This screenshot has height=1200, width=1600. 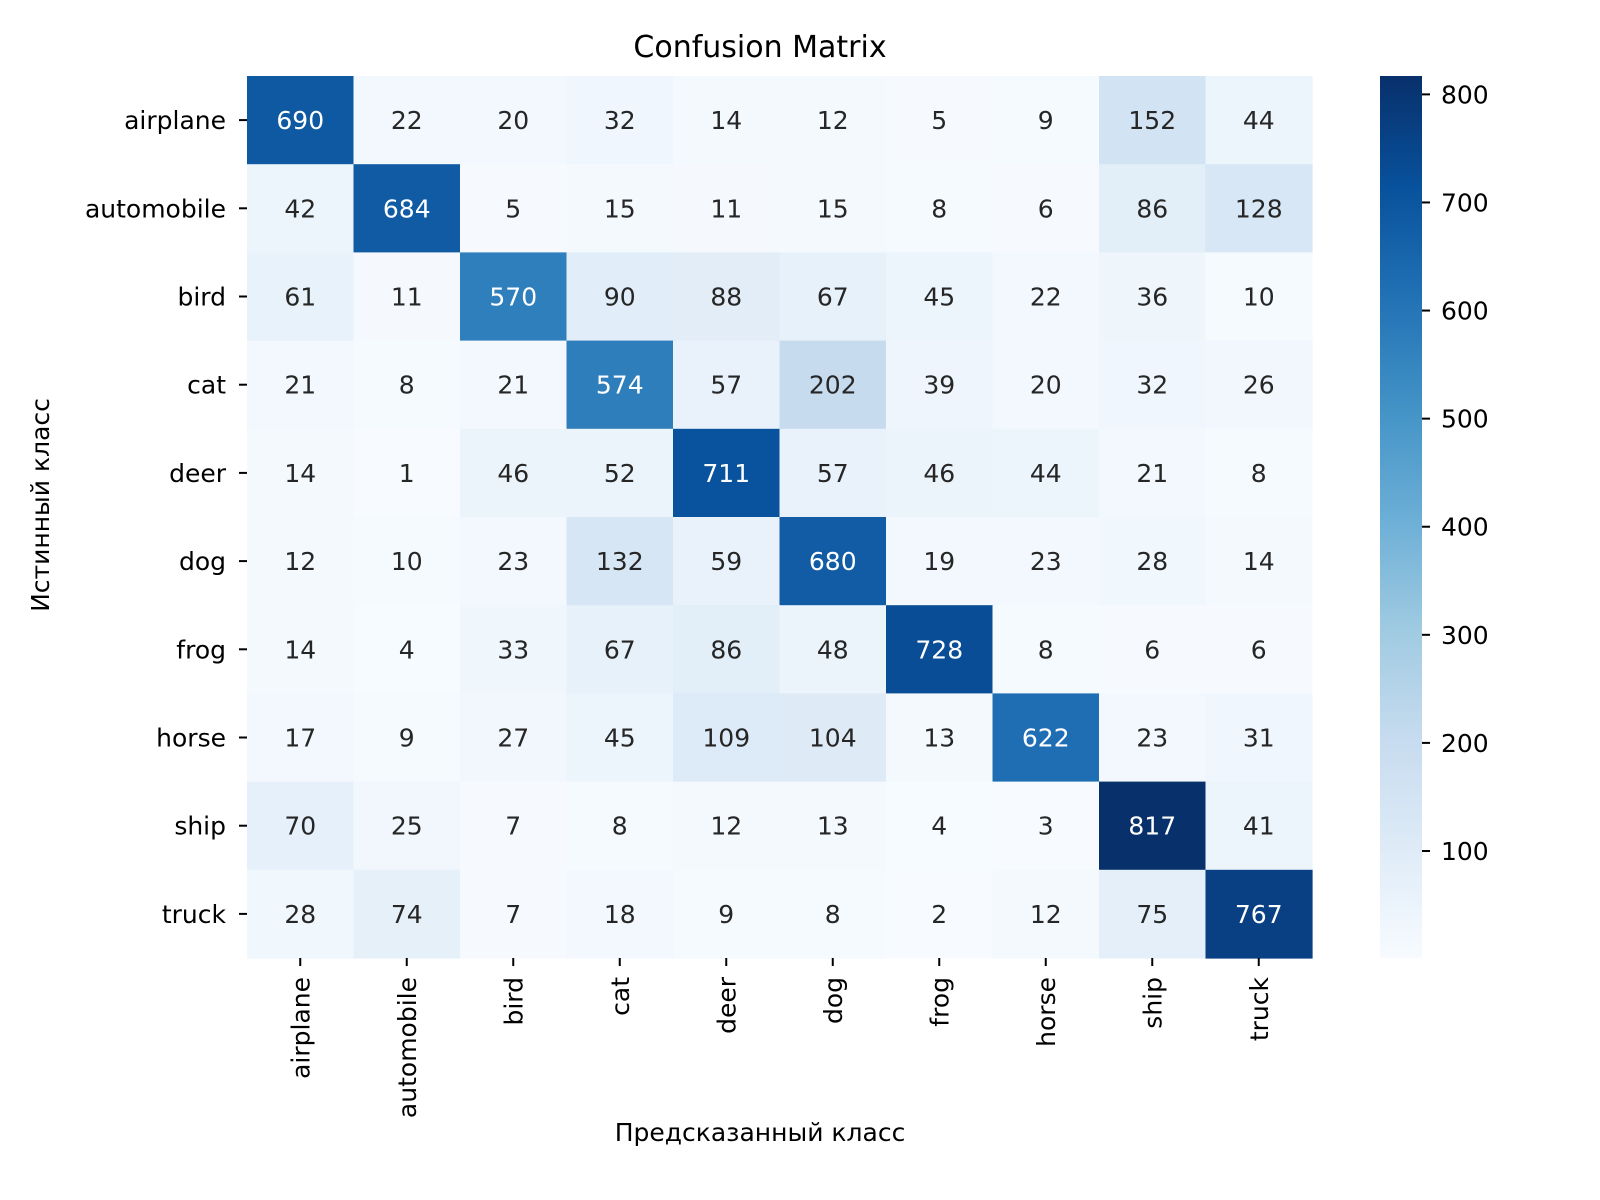 What do you see at coordinates (1152, 120) in the screenshot?
I see `cell-value-label: 152` at bounding box center [1152, 120].